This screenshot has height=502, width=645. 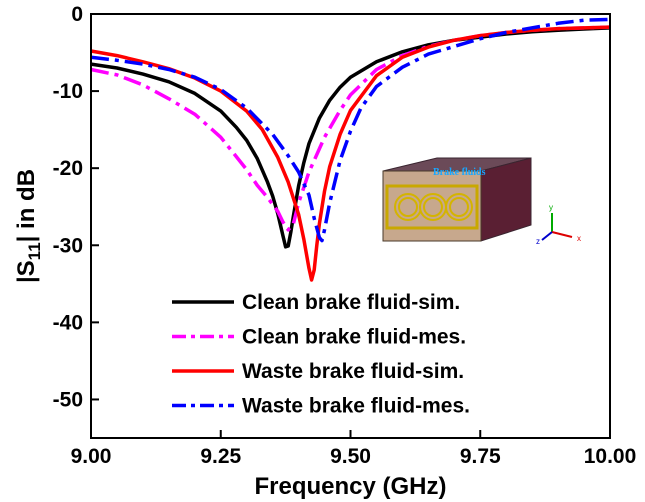 What do you see at coordinates (356, 406) in the screenshot?
I see `legend-label-4: Waste brake fluid-mes.` at bounding box center [356, 406].